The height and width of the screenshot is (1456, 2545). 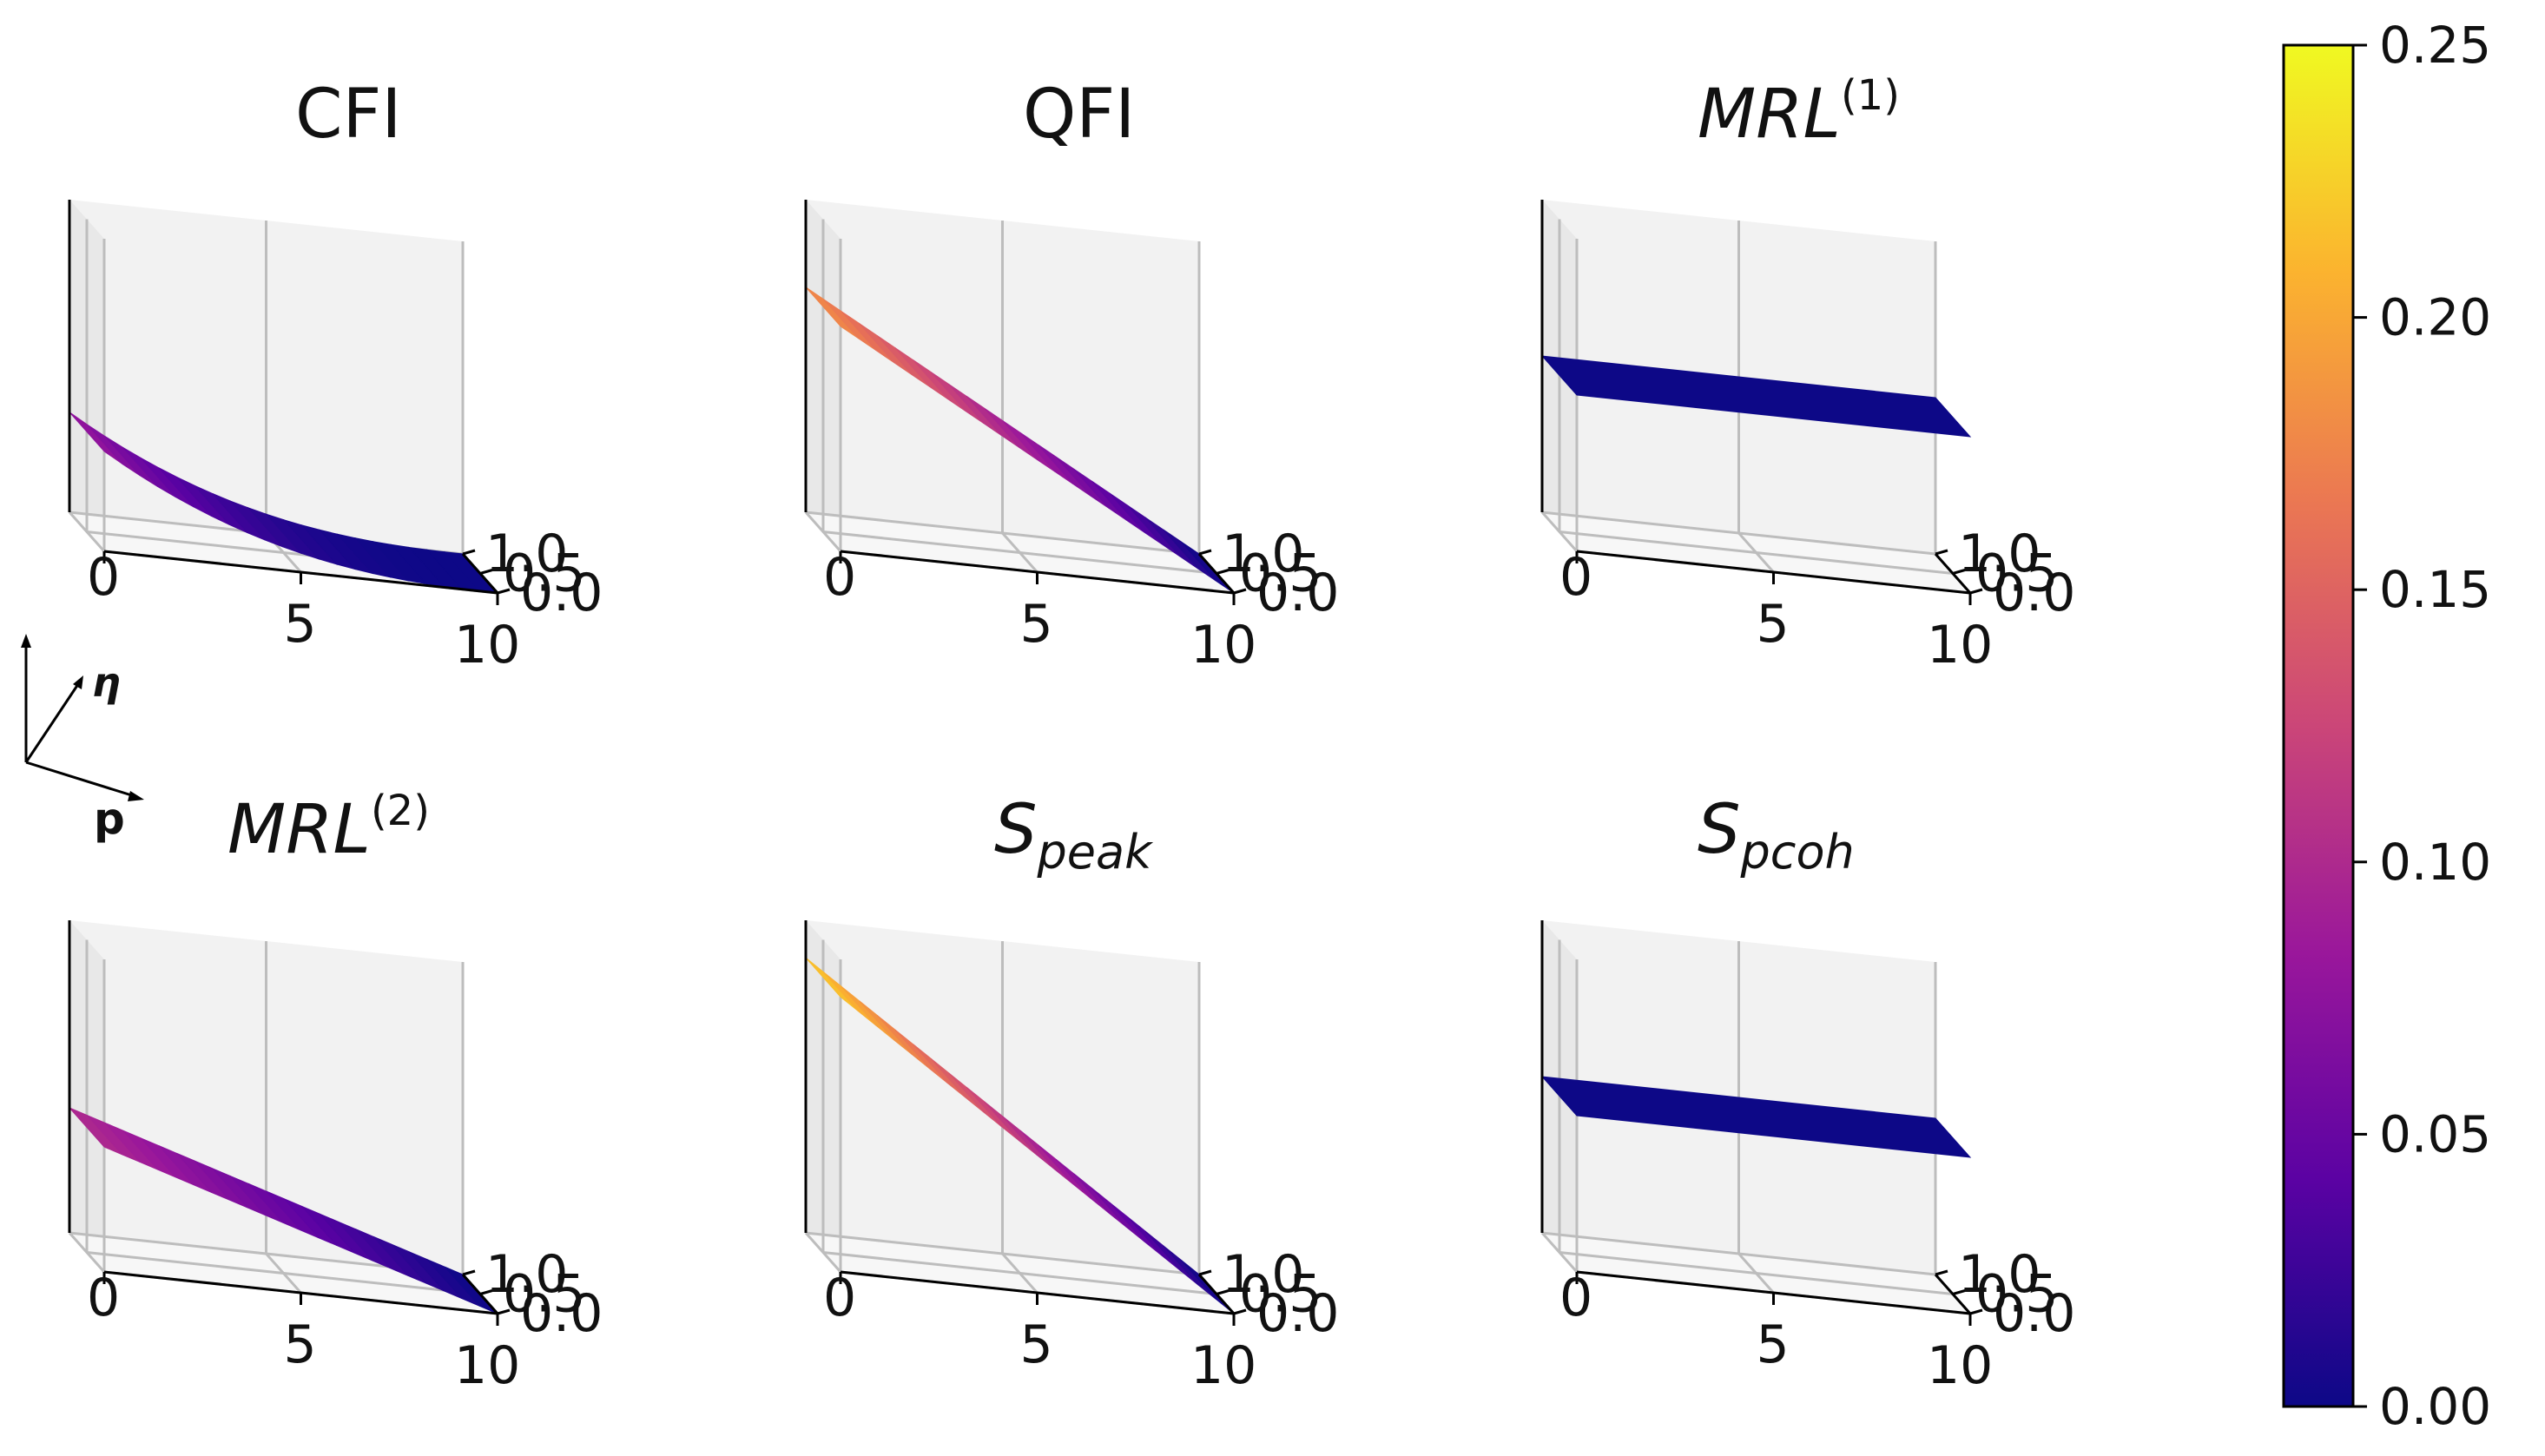 I want to click on key-eta-arrow, so click(x=53, y=722).